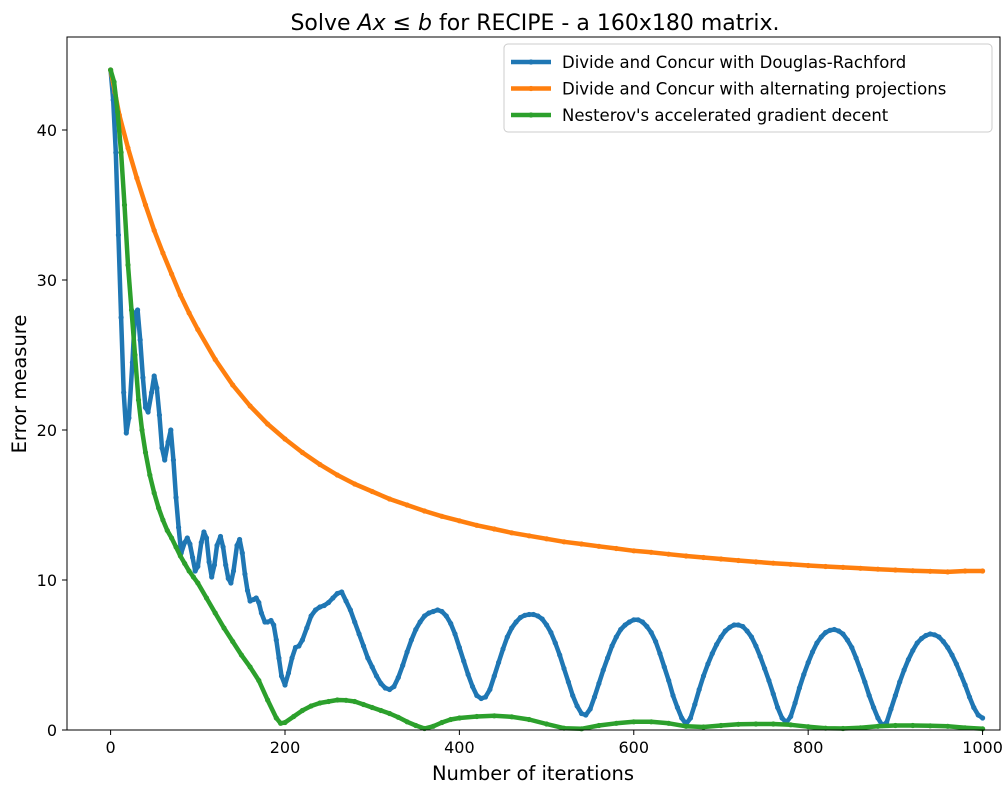 The width and height of the screenshot is (1008, 793). Describe the element at coordinates (700, 115) in the screenshot. I see `legend-item-3: Nesterov's accelerated gradient decent` at that location.